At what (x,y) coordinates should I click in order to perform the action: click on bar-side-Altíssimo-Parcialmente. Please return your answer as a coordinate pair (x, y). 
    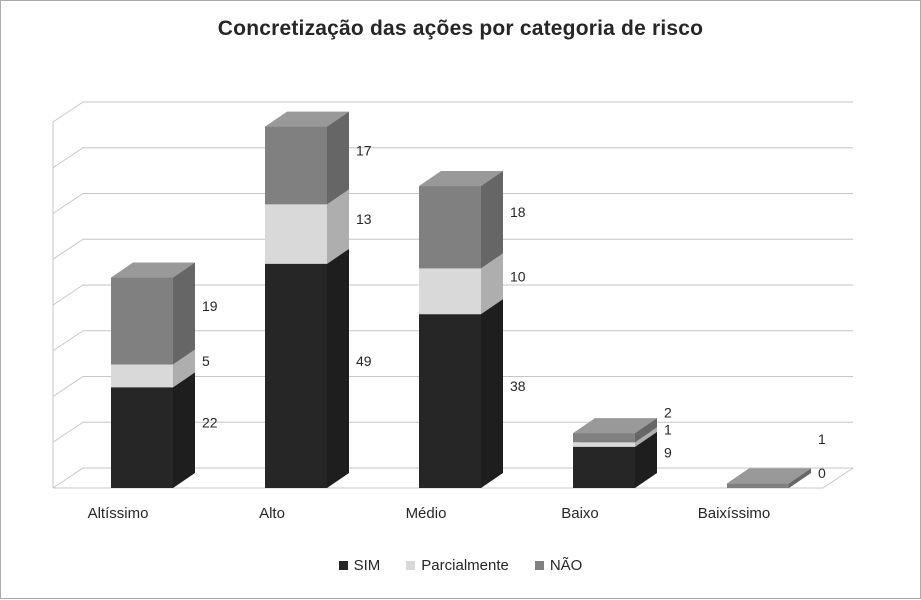
    Looking at the image, I should click on (184, 368).